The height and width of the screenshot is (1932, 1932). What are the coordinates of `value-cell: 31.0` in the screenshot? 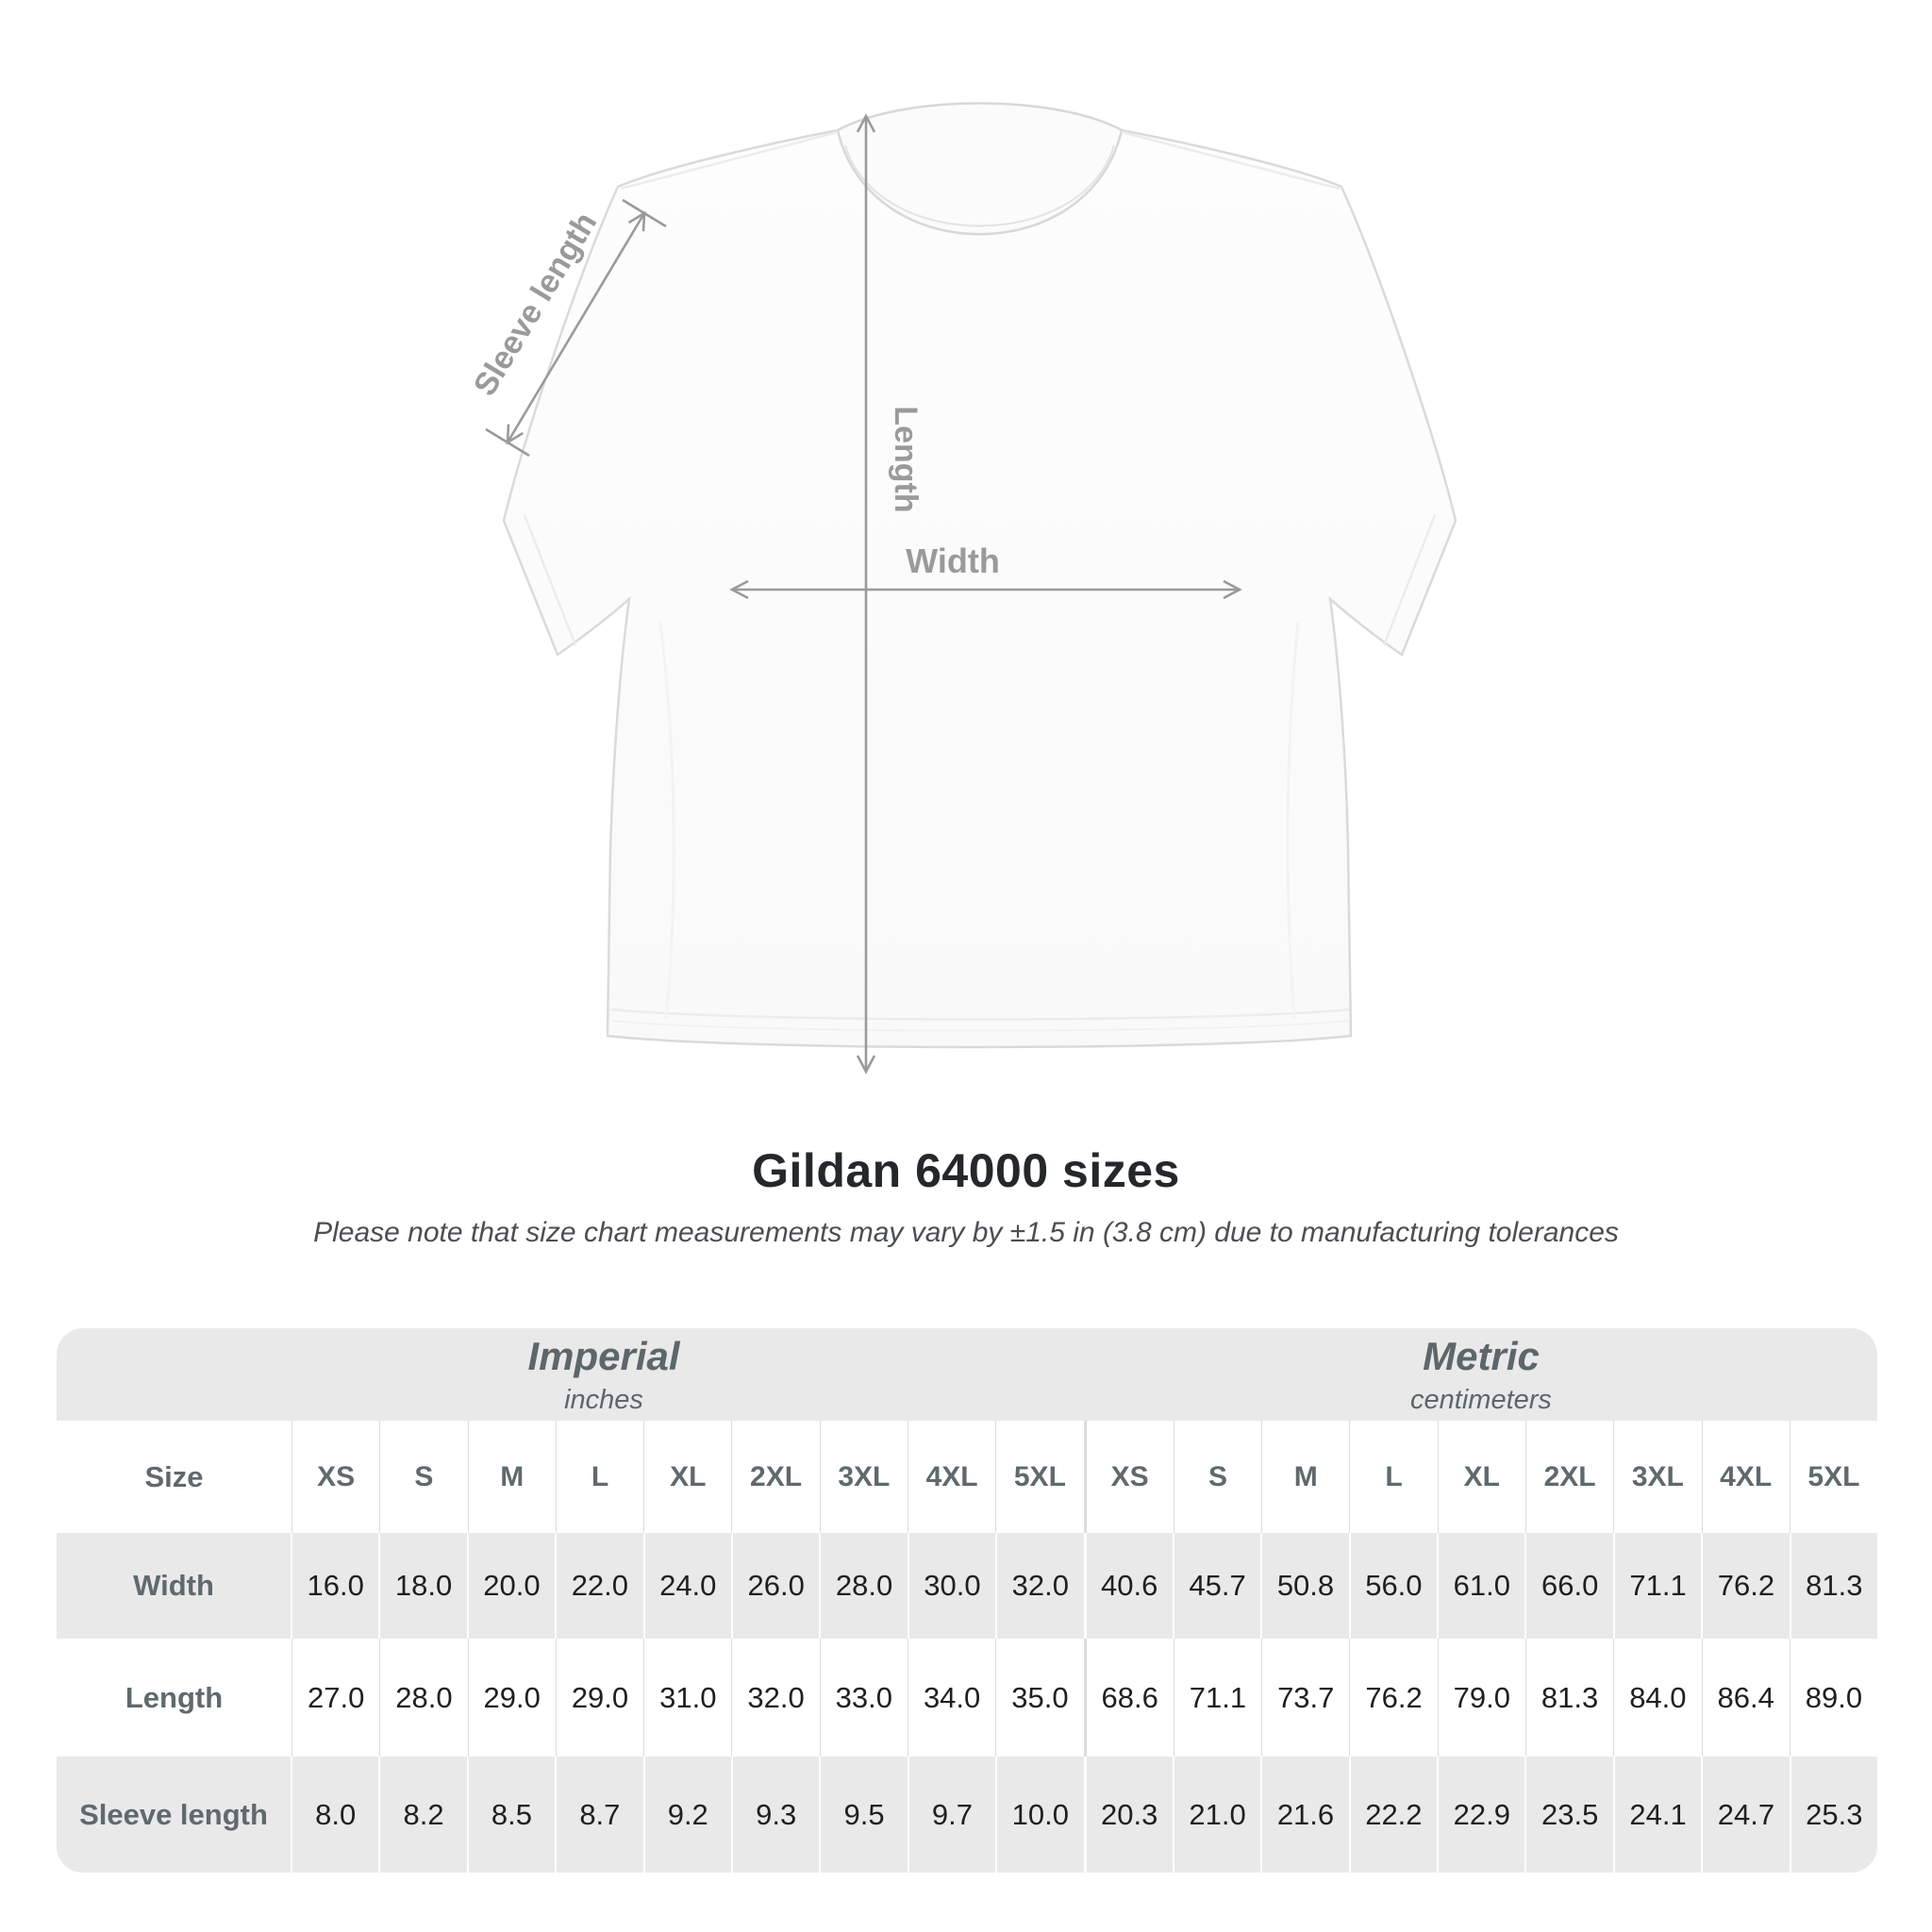 It's located at (688, 1698).